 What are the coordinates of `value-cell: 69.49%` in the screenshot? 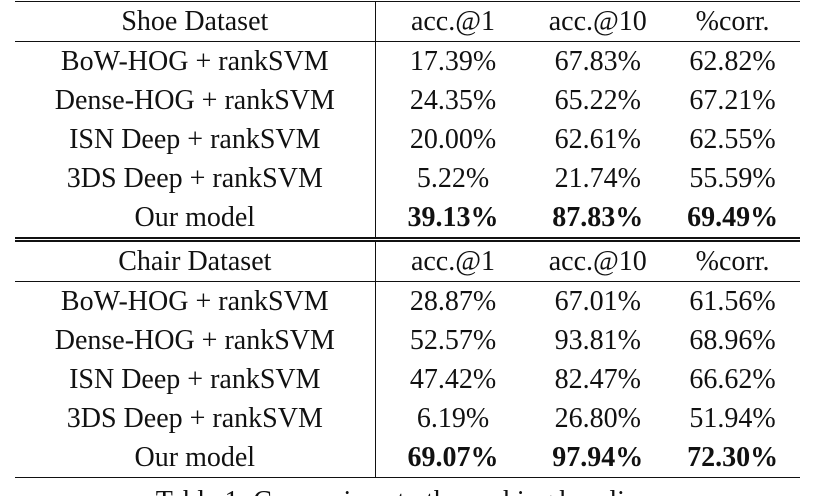 It's located at (733, 217).